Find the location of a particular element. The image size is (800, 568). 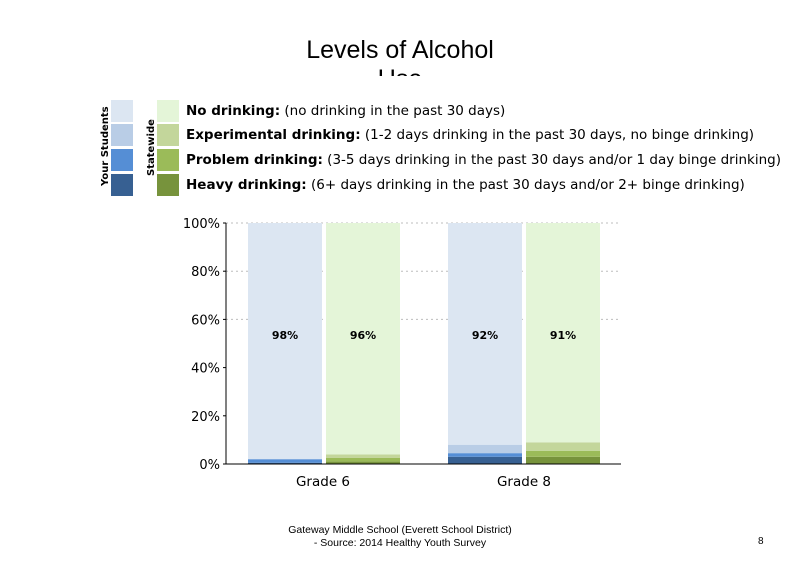

legend-swatch-your-heavy is located at coordinates (122, 185).